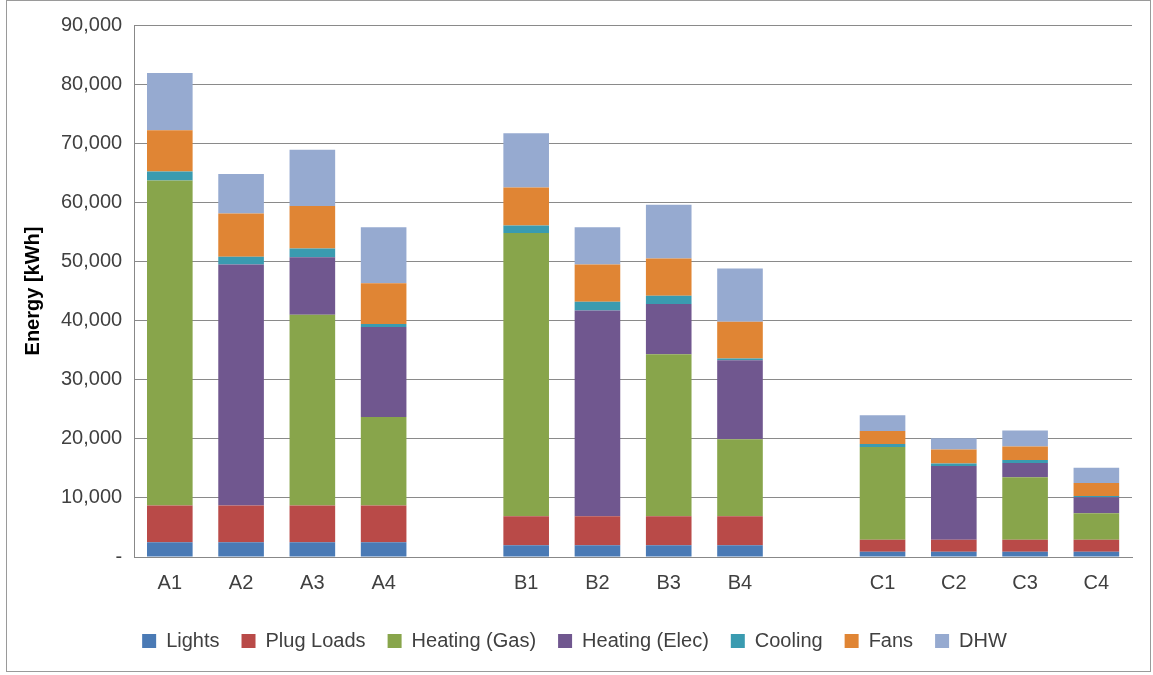  Describe the element at coordinates (170, 581) in the screenshot. I see `x-tick-label: A1` at that location.